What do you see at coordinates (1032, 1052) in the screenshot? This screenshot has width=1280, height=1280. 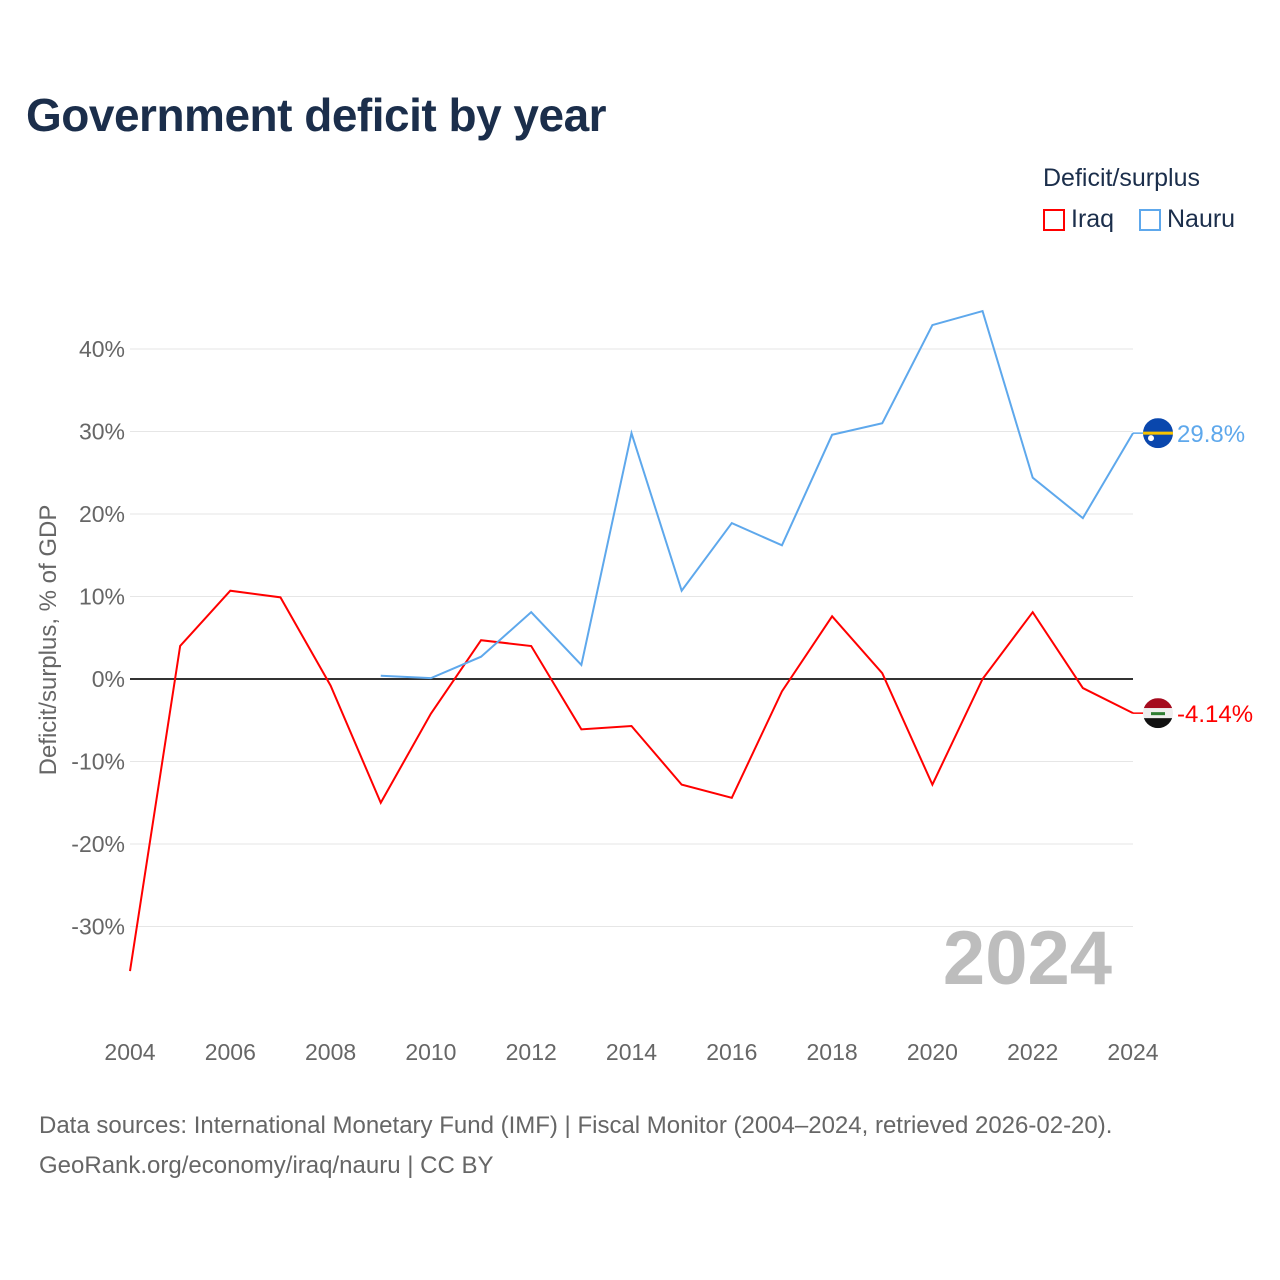 I see `x-tick-label: 2022` at bounding box center [1032, 1052].